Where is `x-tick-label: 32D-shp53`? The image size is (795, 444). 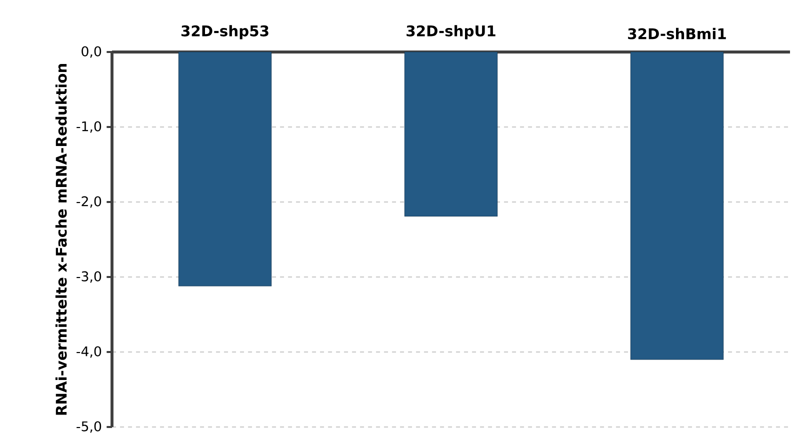 x-tick-label: 32D-shp53 is located at coordinates (224, 32).